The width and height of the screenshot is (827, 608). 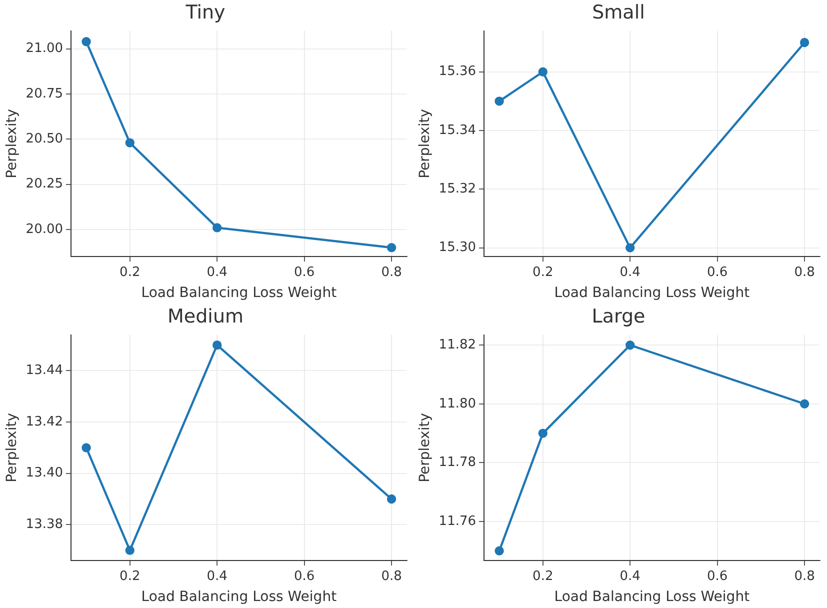 I want to click on y-tick-label: 15.34, so click(x=457, y=130).